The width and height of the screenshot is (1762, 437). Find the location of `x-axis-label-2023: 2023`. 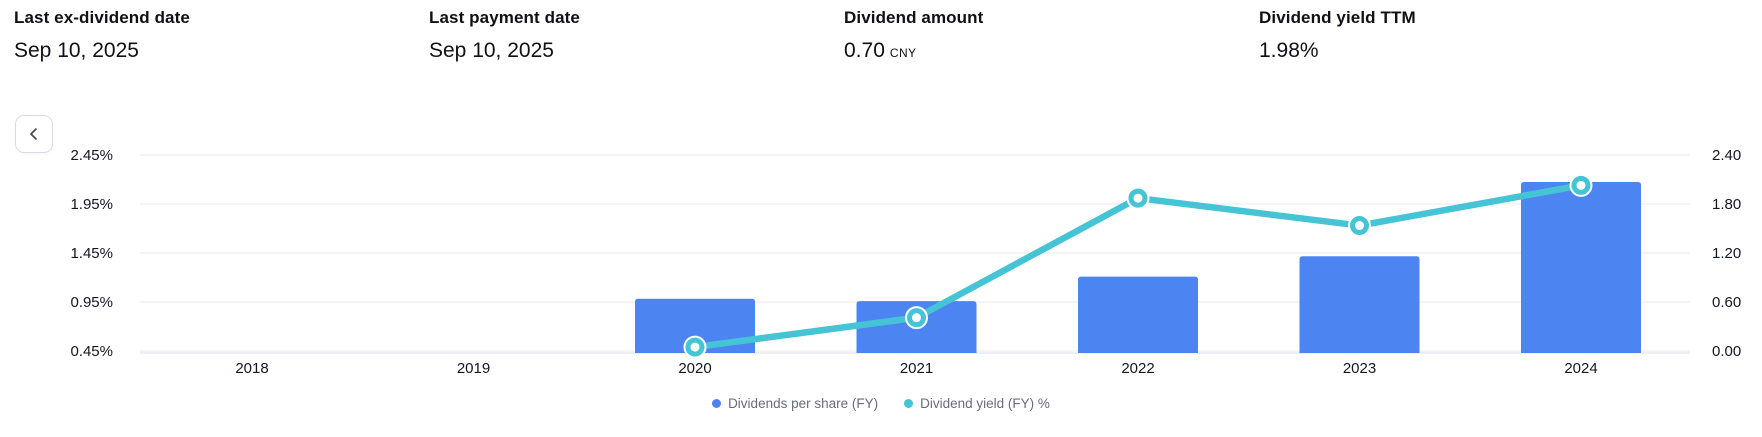

x-axis-label-2023: 2023 is located at coordinates (1359, 368).